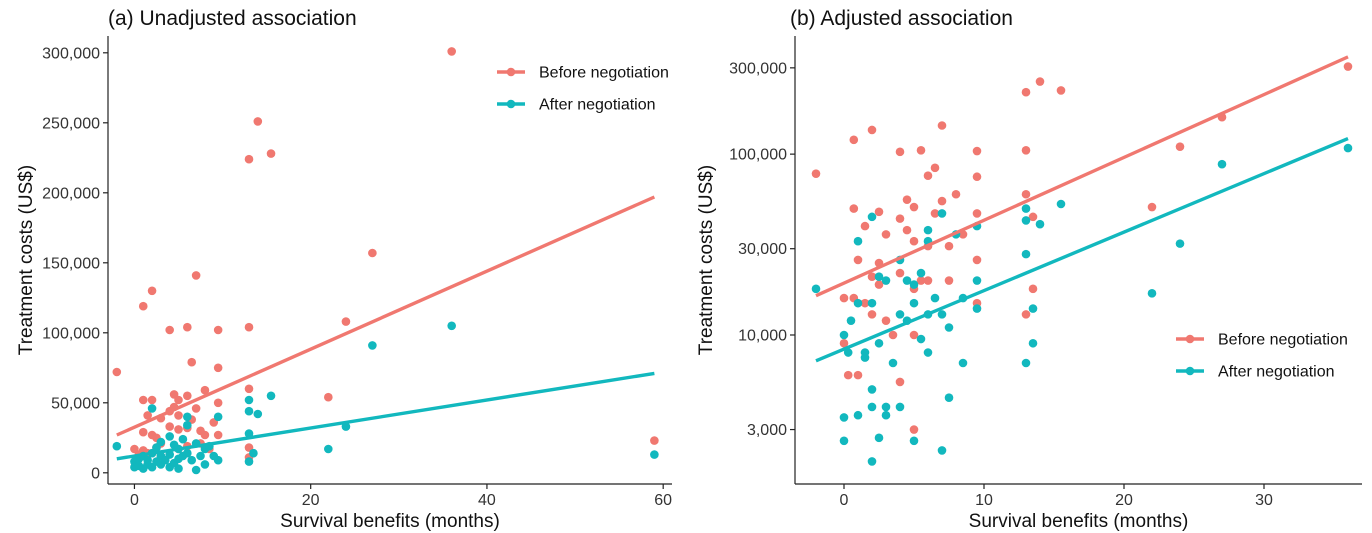  I want to click on x-tick-label: 40, so click(487, 500).